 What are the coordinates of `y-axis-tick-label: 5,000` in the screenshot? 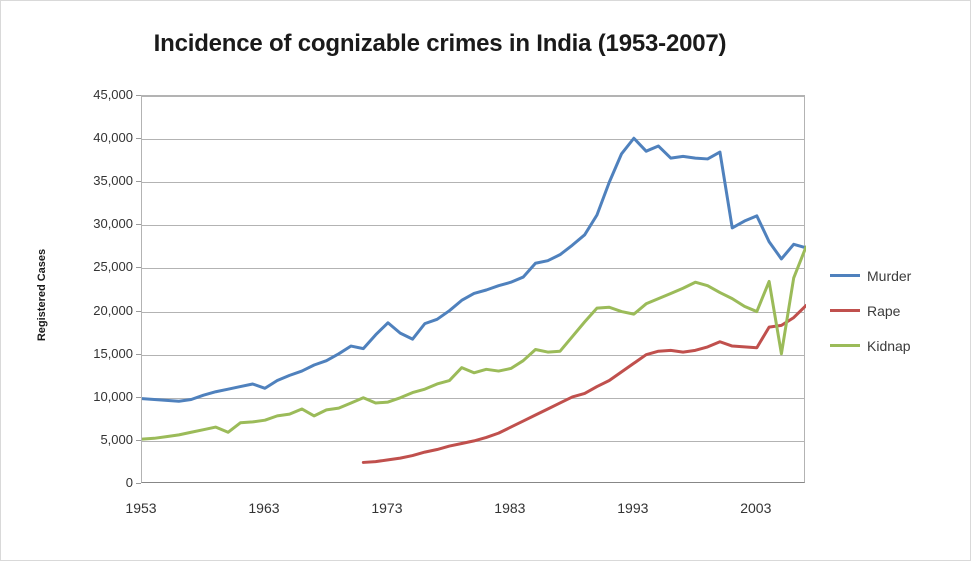 It's located at (116, 439).